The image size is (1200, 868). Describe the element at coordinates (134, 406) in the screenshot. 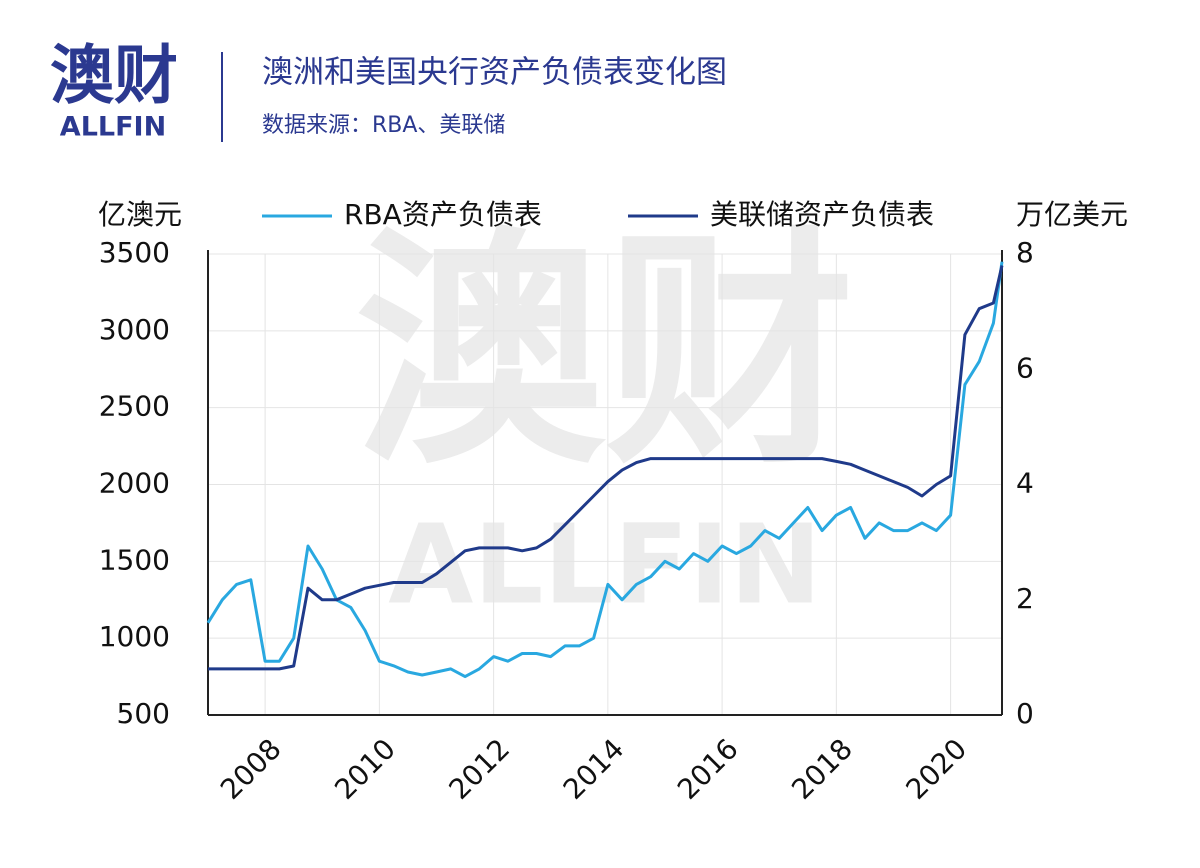

I see `y-tick-label: 2500` at that location.